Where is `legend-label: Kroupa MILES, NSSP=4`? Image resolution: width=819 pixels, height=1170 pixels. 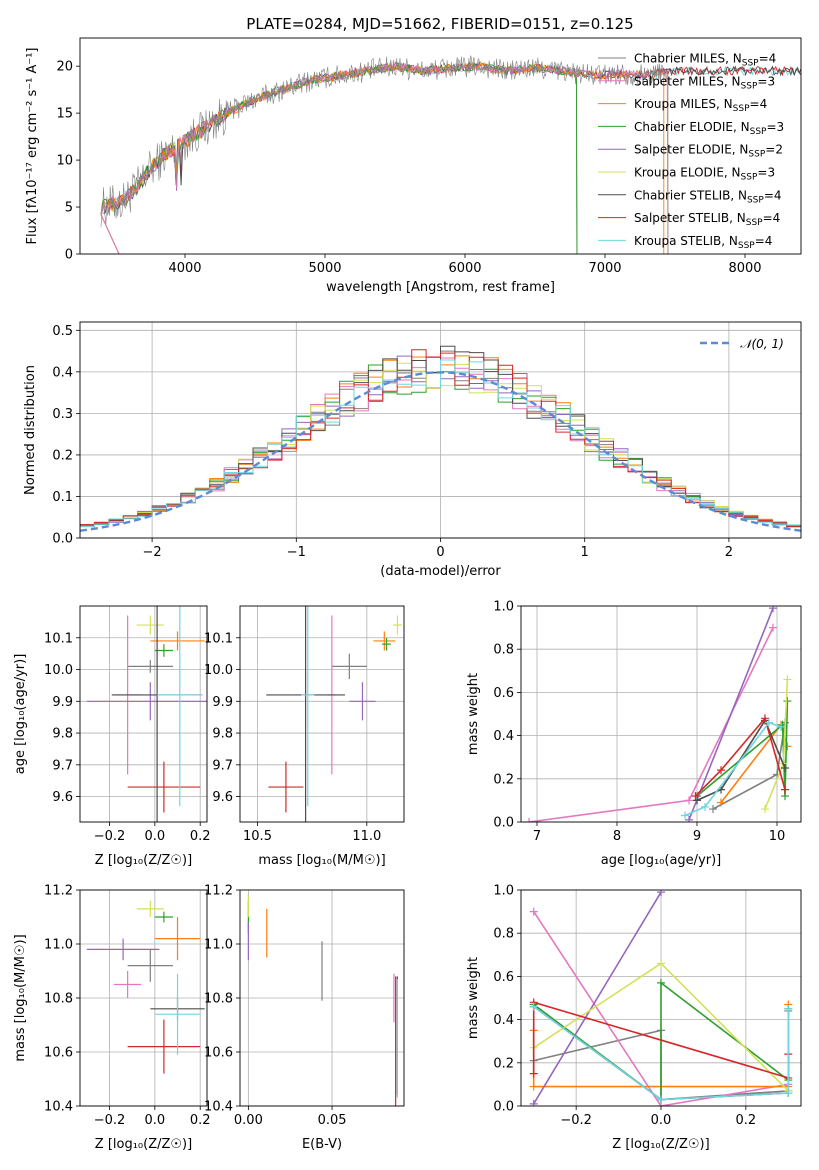 legend-label: Kroupa MILES, NSSP=4 is located at coordinates (700, 105).